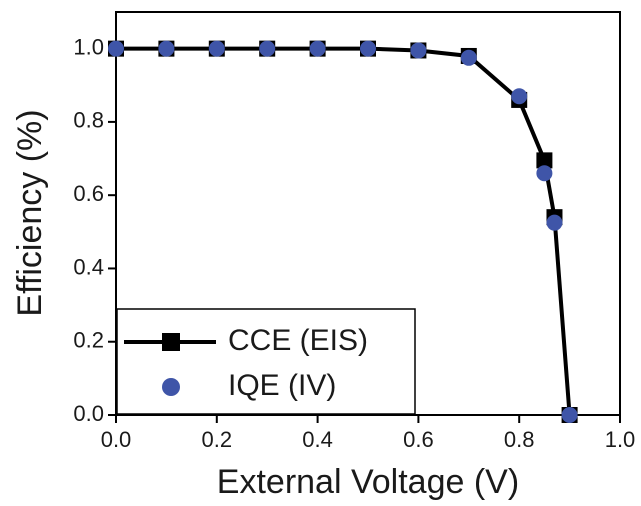 The image size is (641, 506). Describe the element at coordinates (519, 439) in the screenshot. I see `x-tick-label: 0.8` at that location.